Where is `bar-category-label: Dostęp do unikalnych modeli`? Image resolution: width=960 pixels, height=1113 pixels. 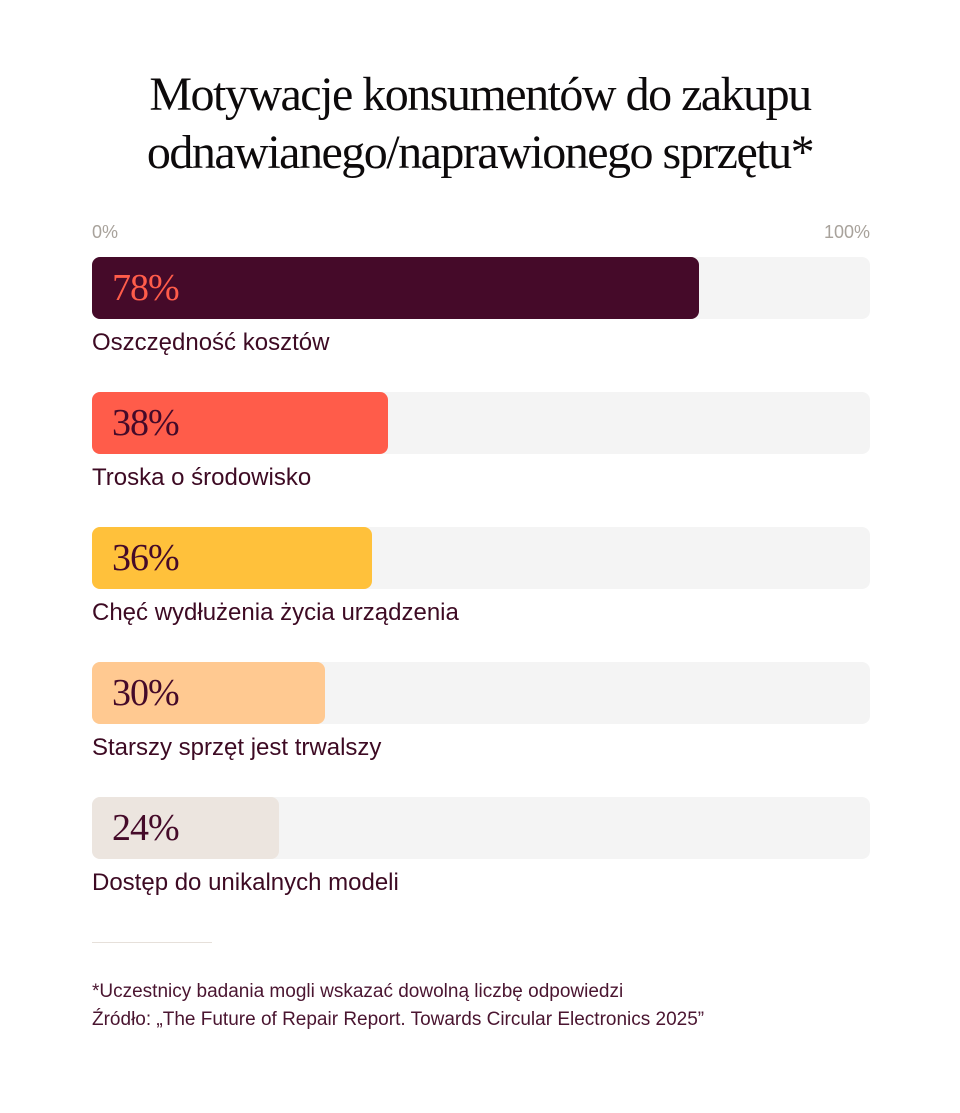
bar-category-label: Dostęp do unikalnych modeli is located at coordinates (245, 882).